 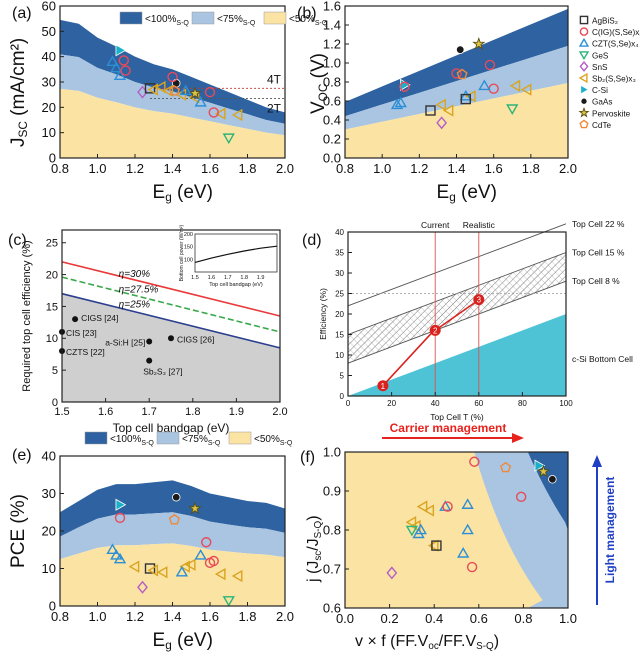 I want to click on light-arrowhead, so click(x=597, y=461).